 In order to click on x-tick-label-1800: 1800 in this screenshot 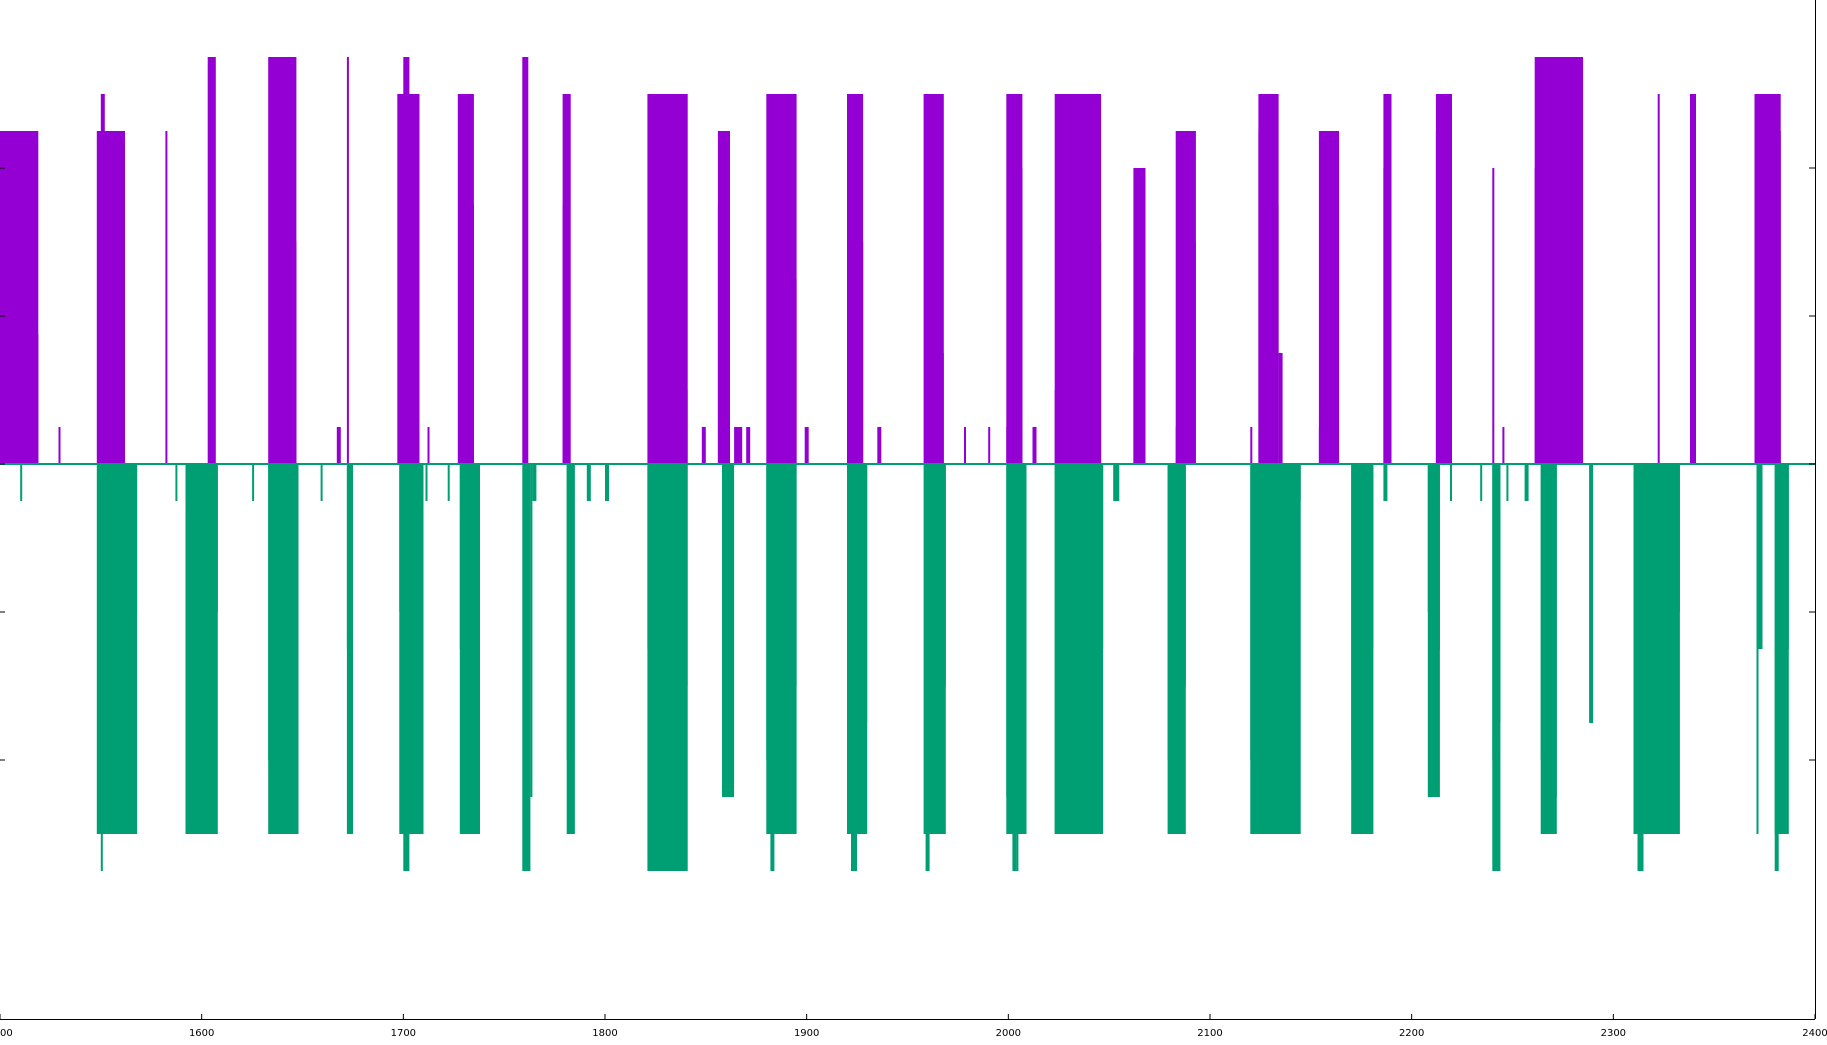, I will do `click(604, 1033)`.